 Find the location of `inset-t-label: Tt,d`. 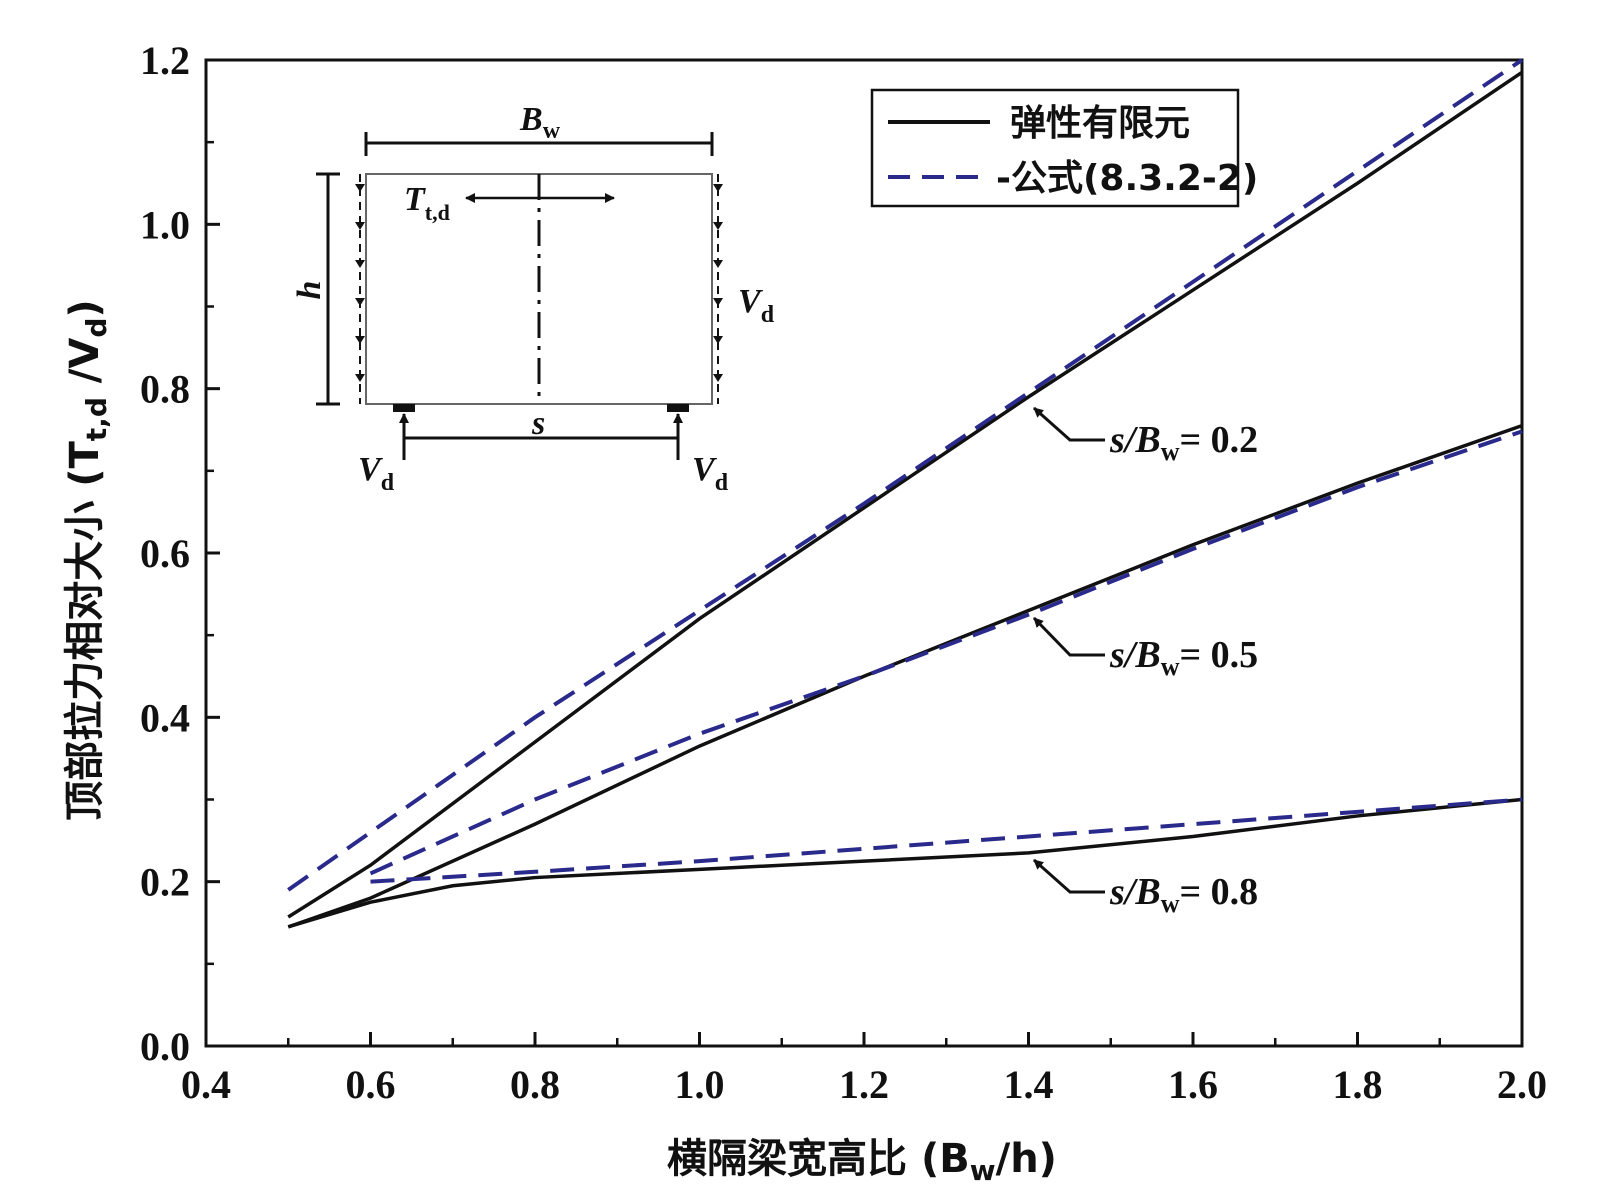

inset-t-label: Tt,d is located at coordinates (427, 203).